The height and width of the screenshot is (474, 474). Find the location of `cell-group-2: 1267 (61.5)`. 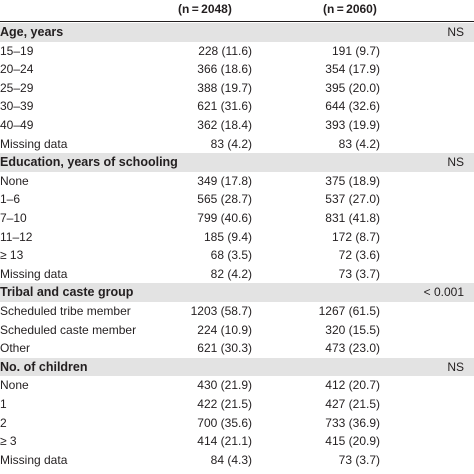

cell-group-2: 1267 (61.5) is located at coordinates (349, 311).